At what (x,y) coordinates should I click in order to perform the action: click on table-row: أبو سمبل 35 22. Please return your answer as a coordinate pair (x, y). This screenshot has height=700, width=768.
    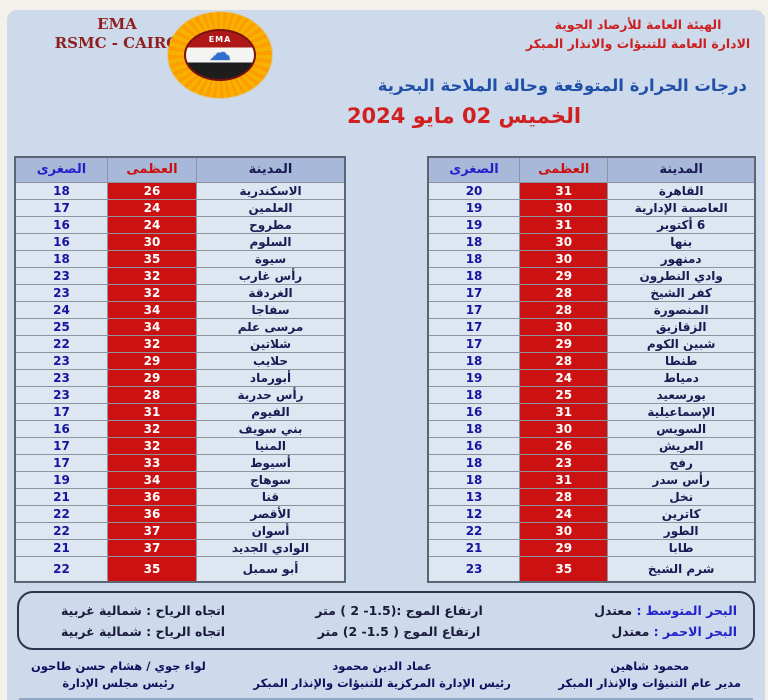
    Looking at the image, I should click on (180, 569).